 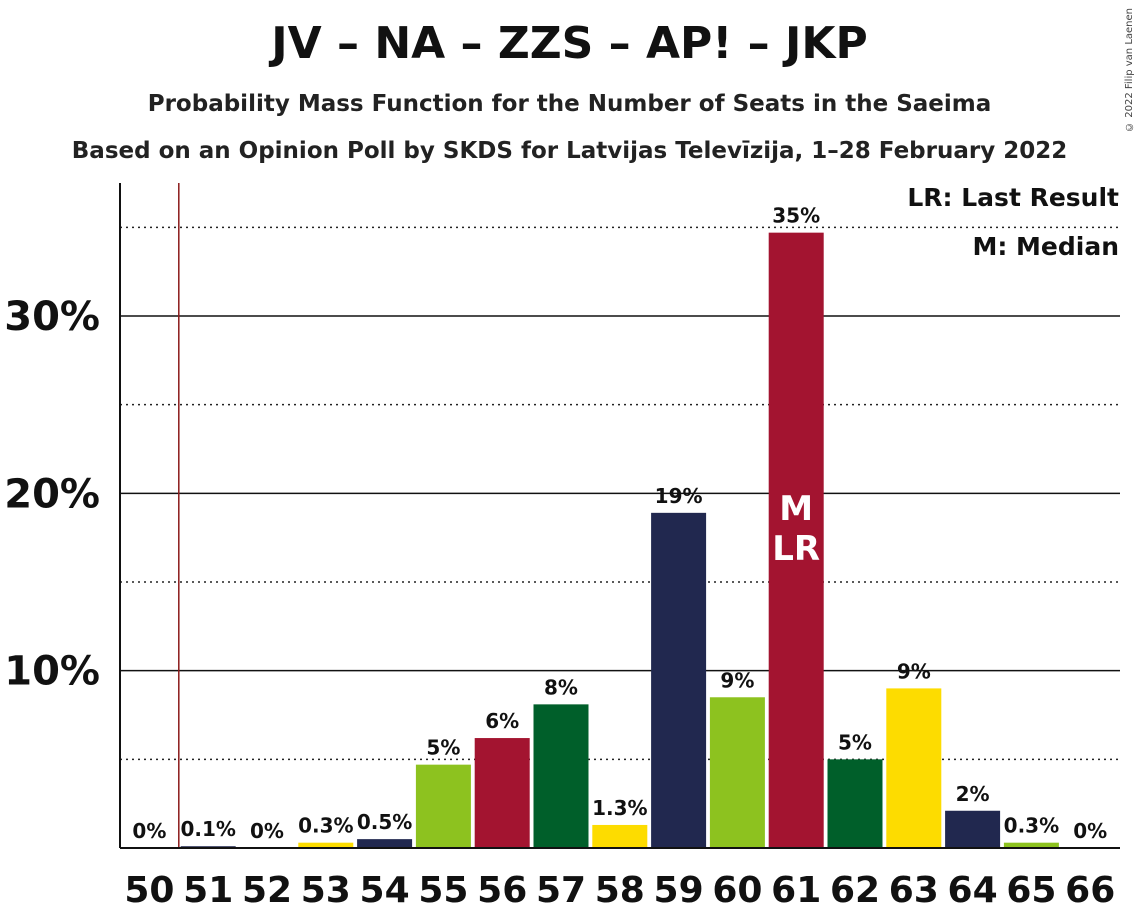 I want to click on x-tick-label: 52, so click(x=267, y=890).